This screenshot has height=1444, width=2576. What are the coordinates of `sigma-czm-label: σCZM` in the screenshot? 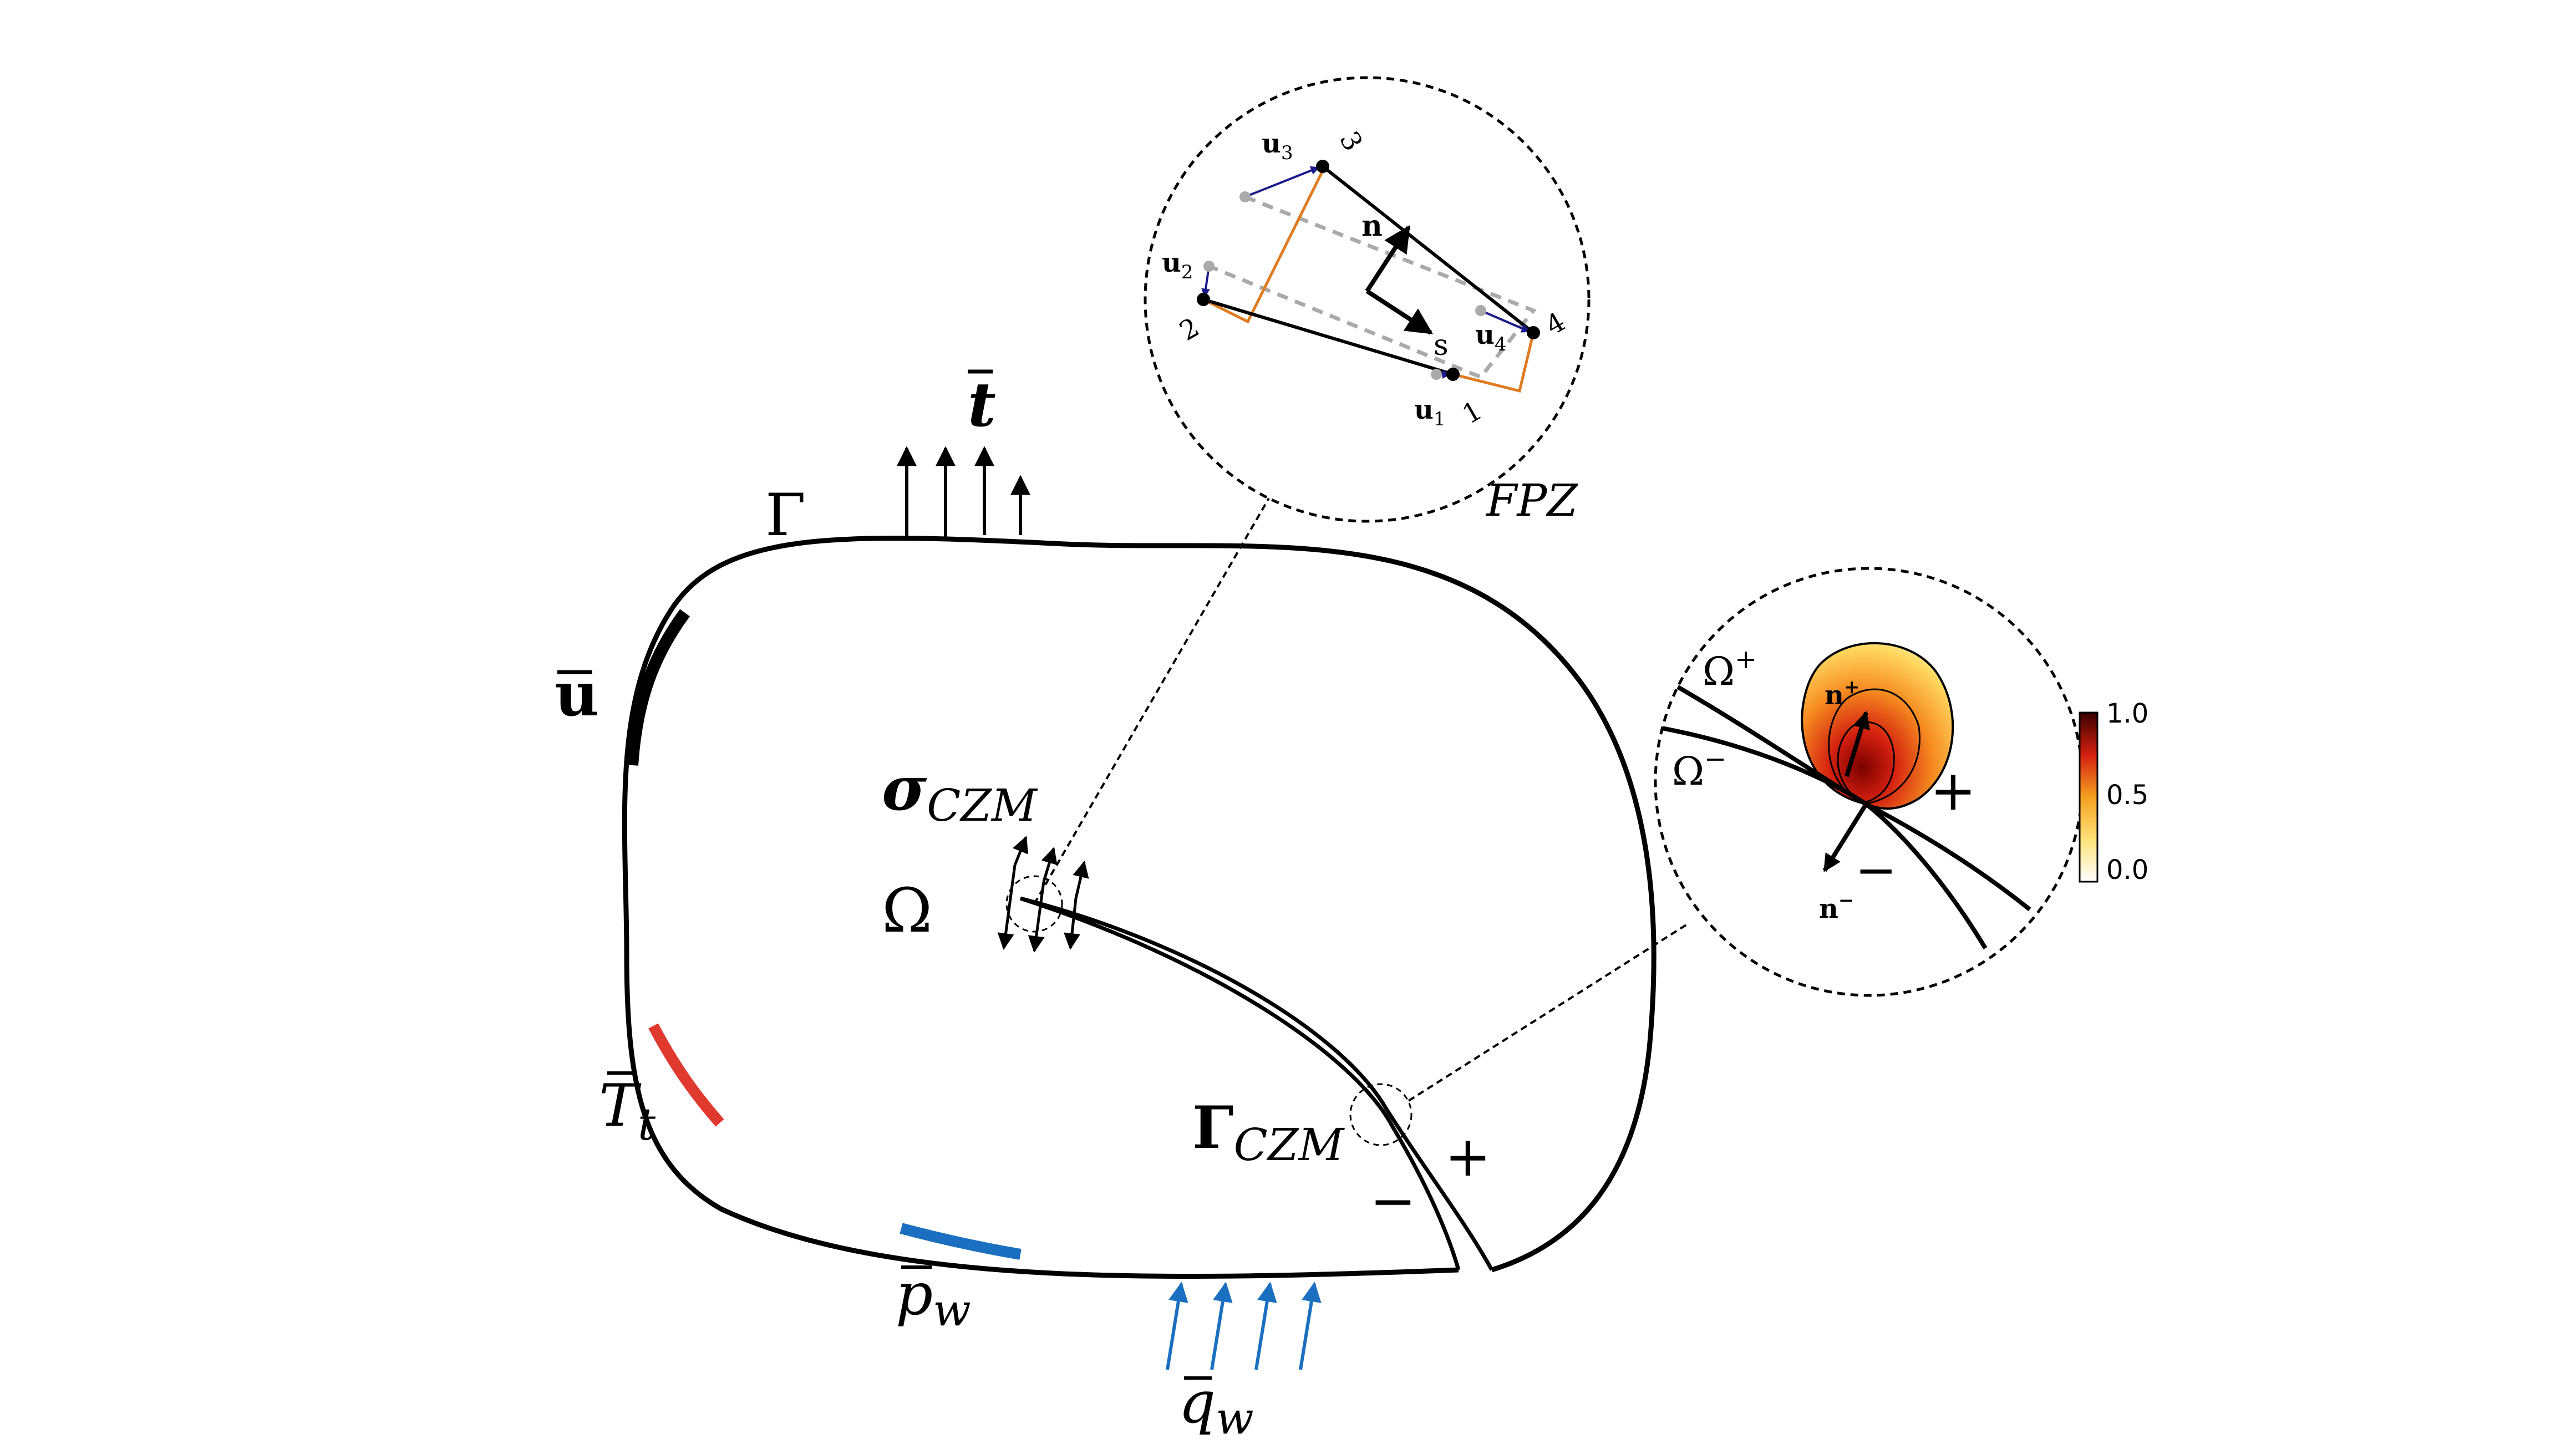 It's located at (960, 791).